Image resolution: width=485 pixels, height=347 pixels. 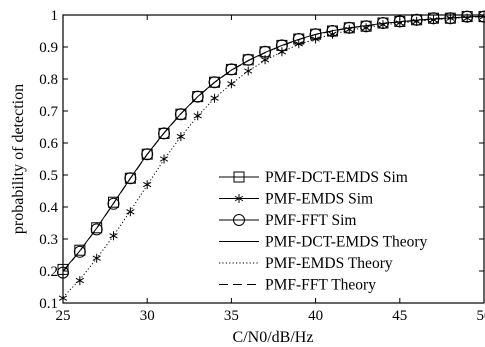 I want to click on x-tick-label: 35, so click(x=231, y=316).